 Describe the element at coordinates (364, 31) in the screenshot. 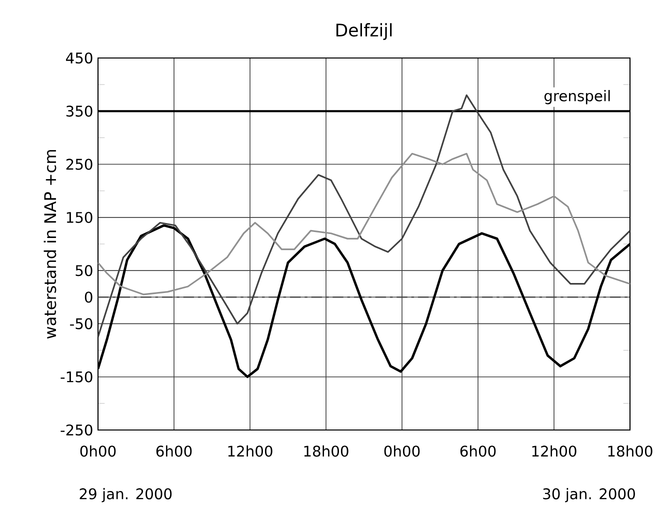

I see `chart-title: Delfzijl` at that location.